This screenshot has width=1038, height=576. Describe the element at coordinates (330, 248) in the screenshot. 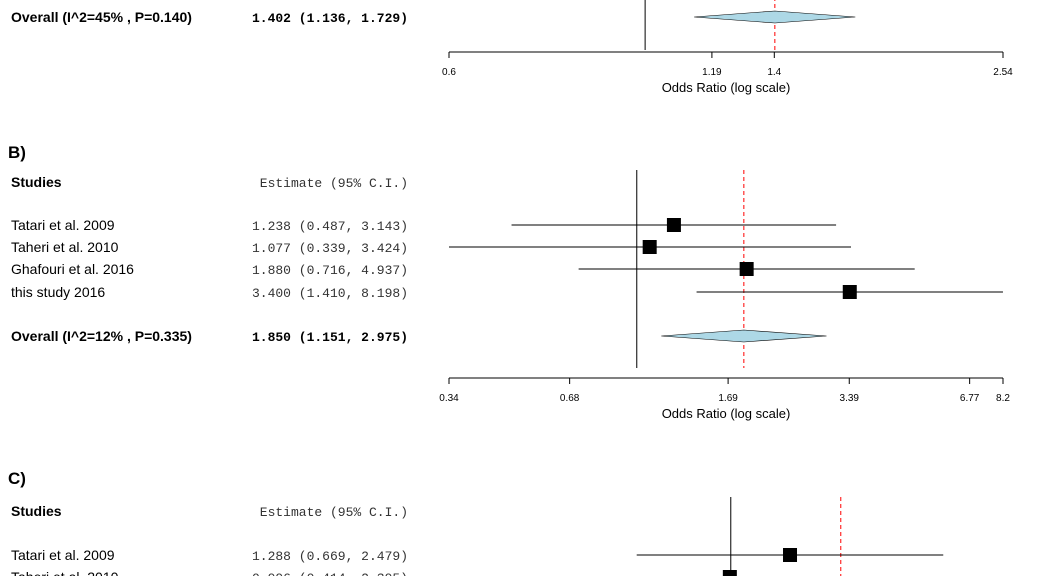

I see `study-estimate-text: 1.077 (0.339, 3.424)` at that location.